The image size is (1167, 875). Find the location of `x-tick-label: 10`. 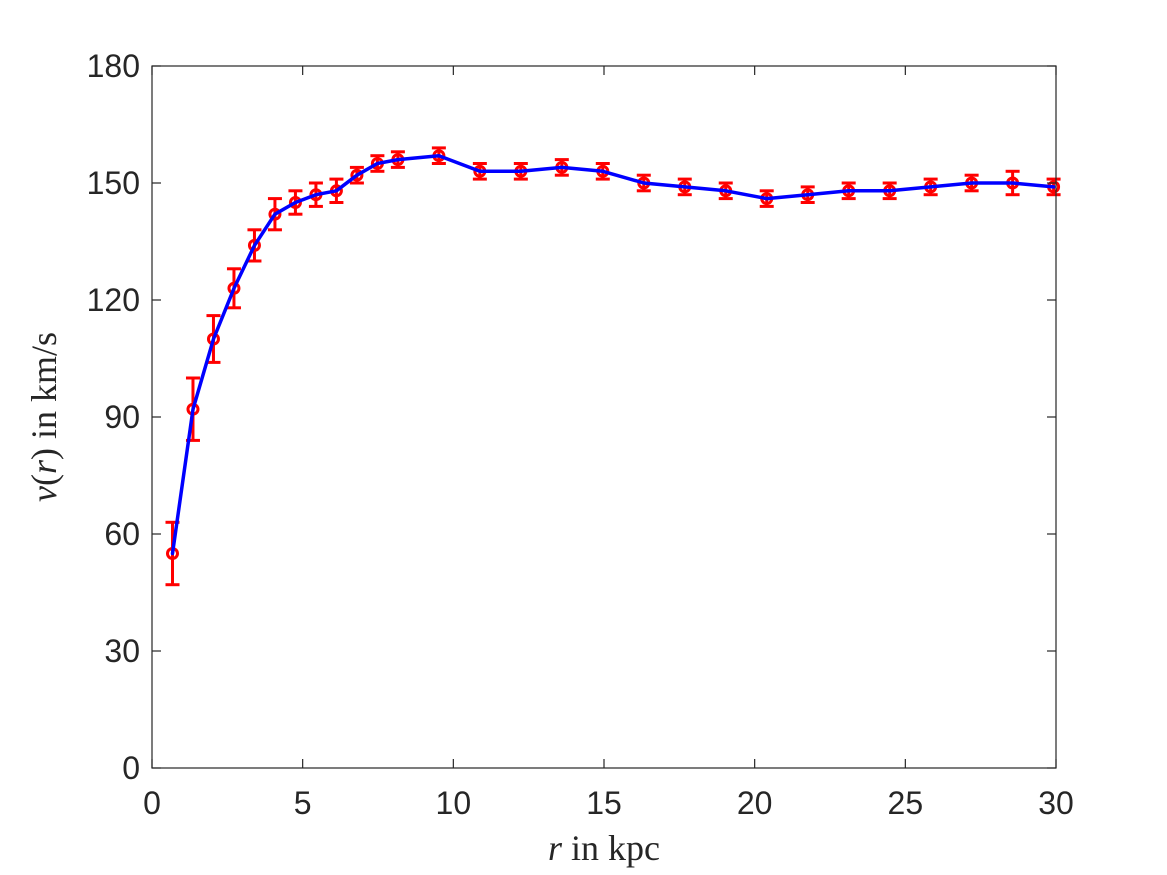

x-tick-label: 10 is located at coordinates (454, 803).